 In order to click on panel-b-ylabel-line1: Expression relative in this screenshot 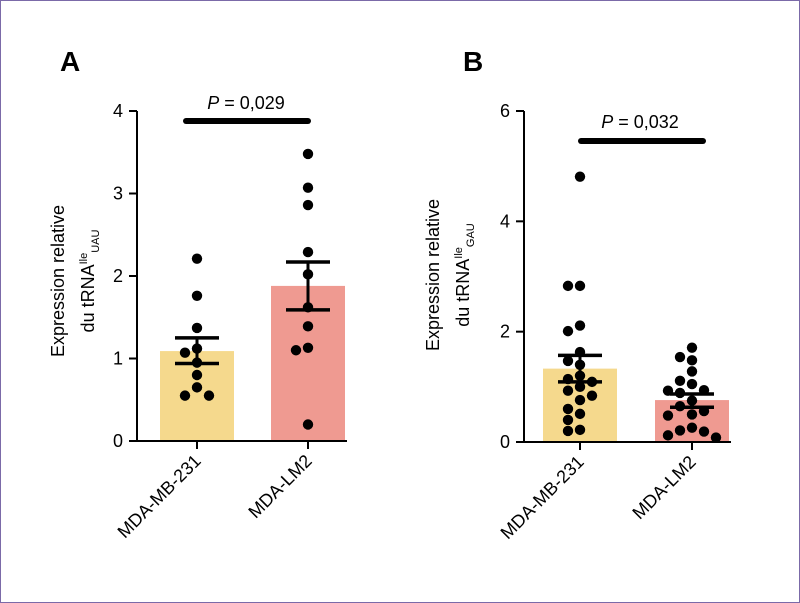, I will do `click(433, 275)`.